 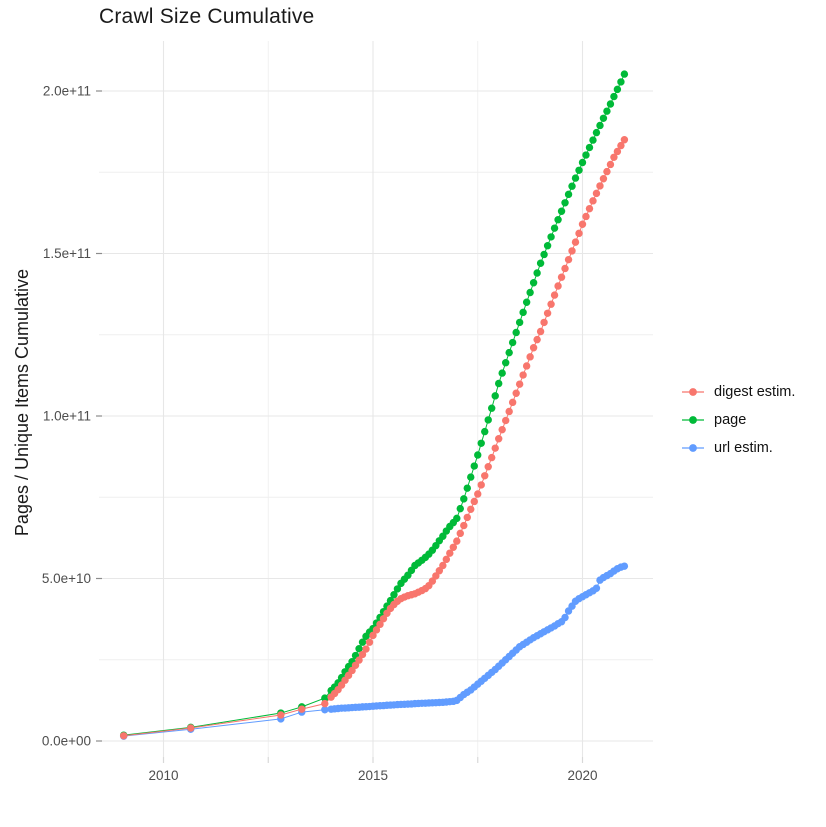 I want to click on chart-title: Crawl Size Cumulative, so click(x=207, y=16).